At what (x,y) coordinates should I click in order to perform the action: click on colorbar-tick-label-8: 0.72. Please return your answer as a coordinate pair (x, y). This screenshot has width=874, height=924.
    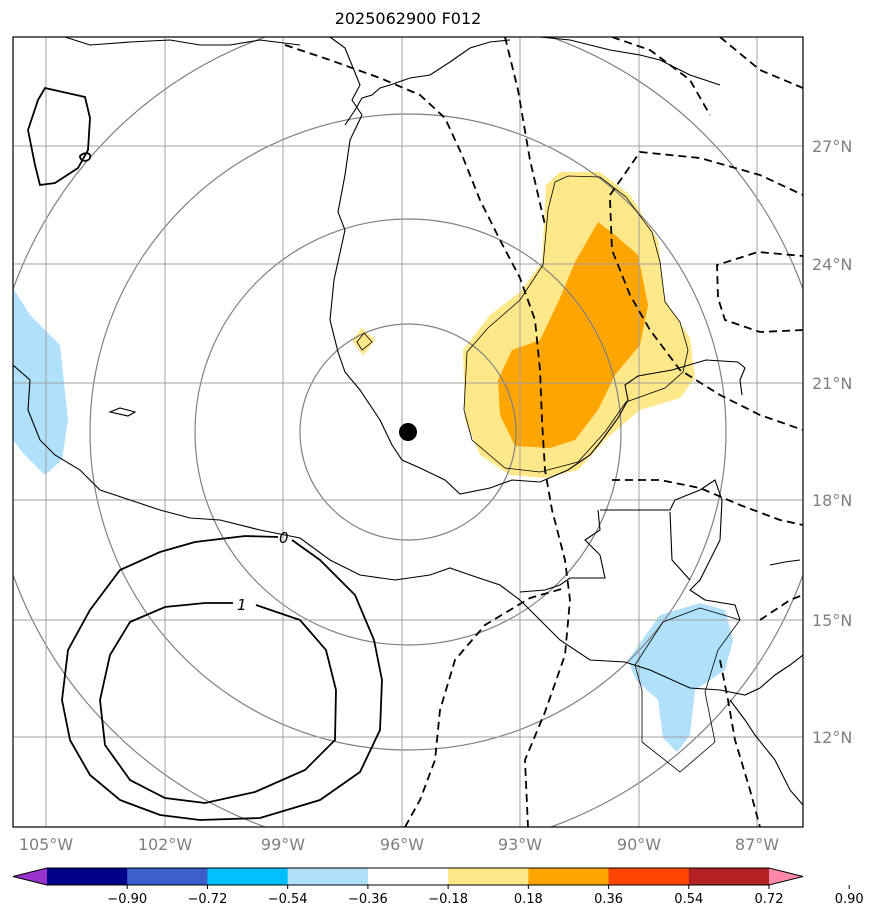
    Looking at the image, I should click on (769, 899).